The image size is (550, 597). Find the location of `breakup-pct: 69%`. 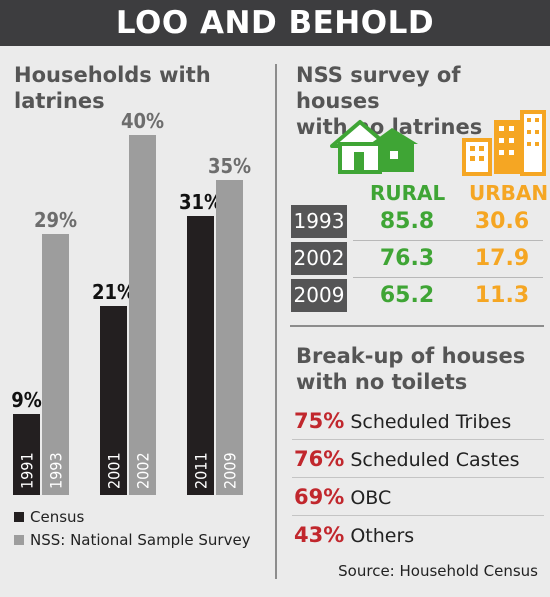

breakup-pct: 69% is located at coordinates (319, 497).